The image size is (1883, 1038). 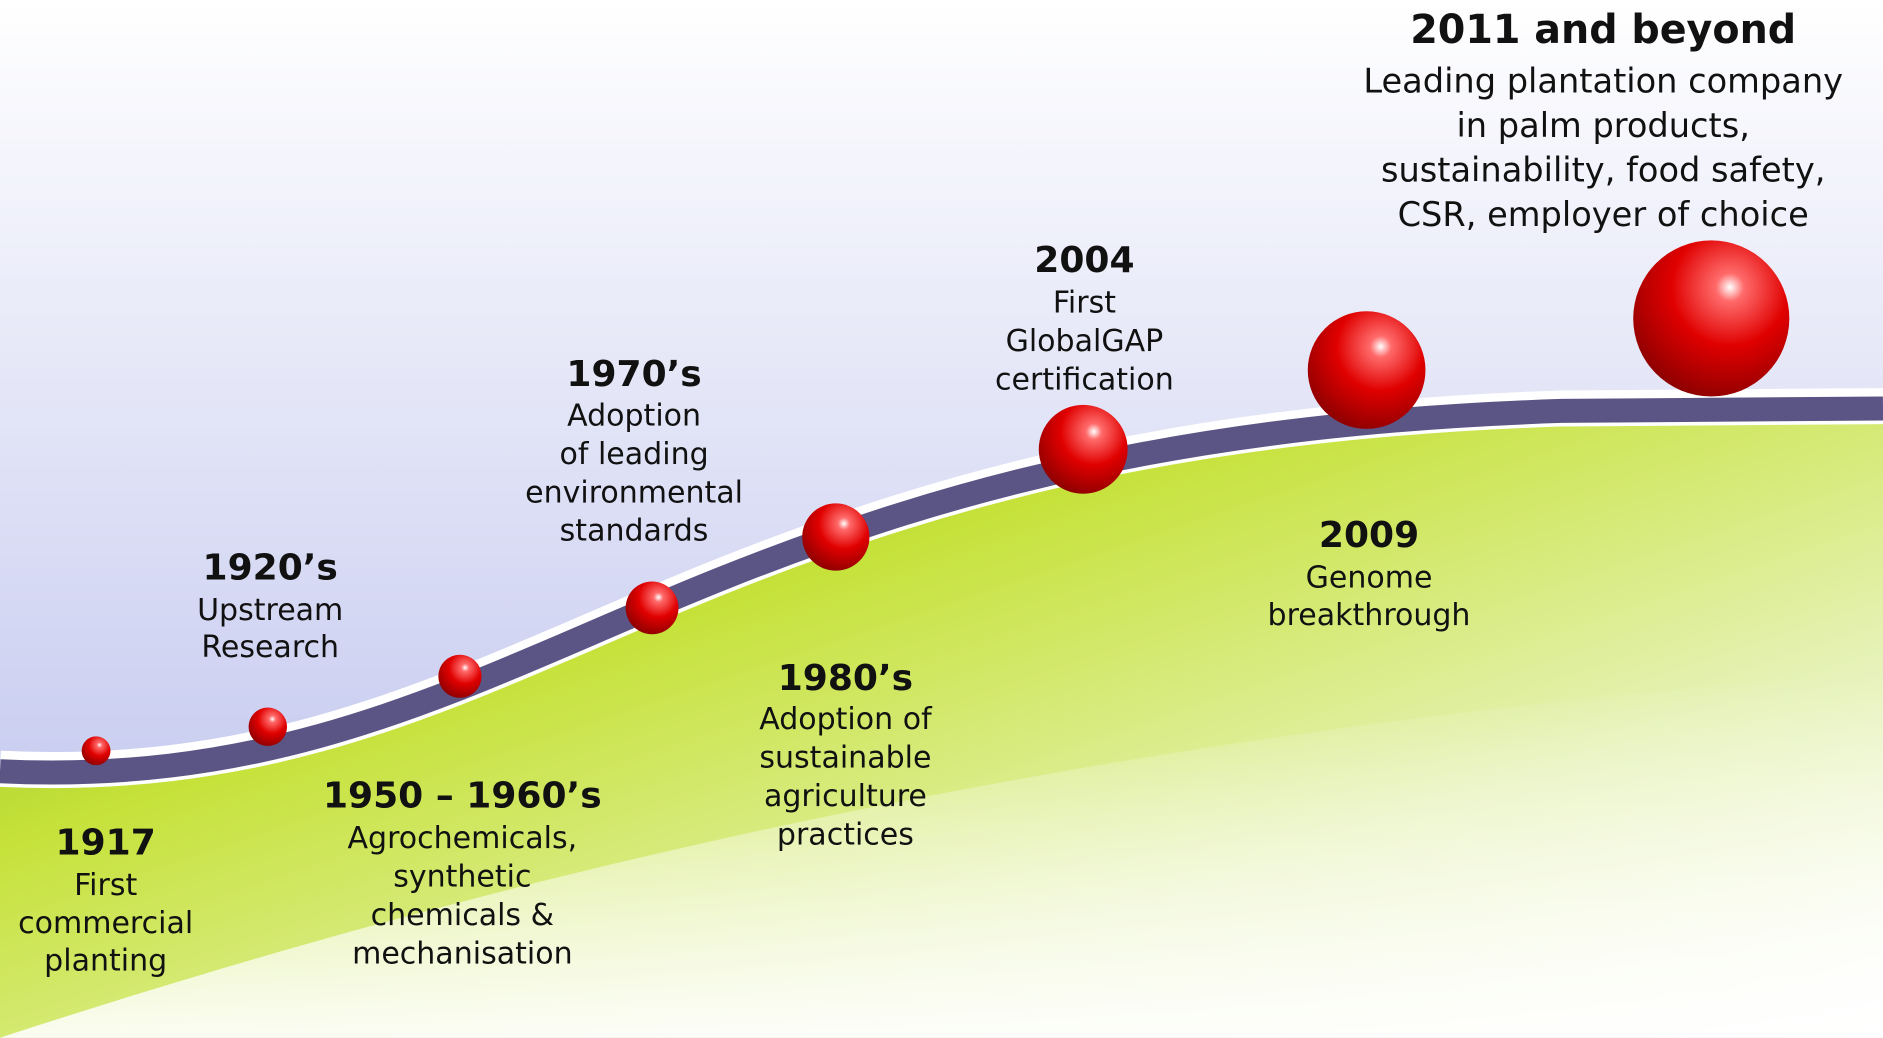 What do you see at coordinates (634, 531) in the screenshot?
I see `milestone-text: standards` at bounding box center [634, 531].